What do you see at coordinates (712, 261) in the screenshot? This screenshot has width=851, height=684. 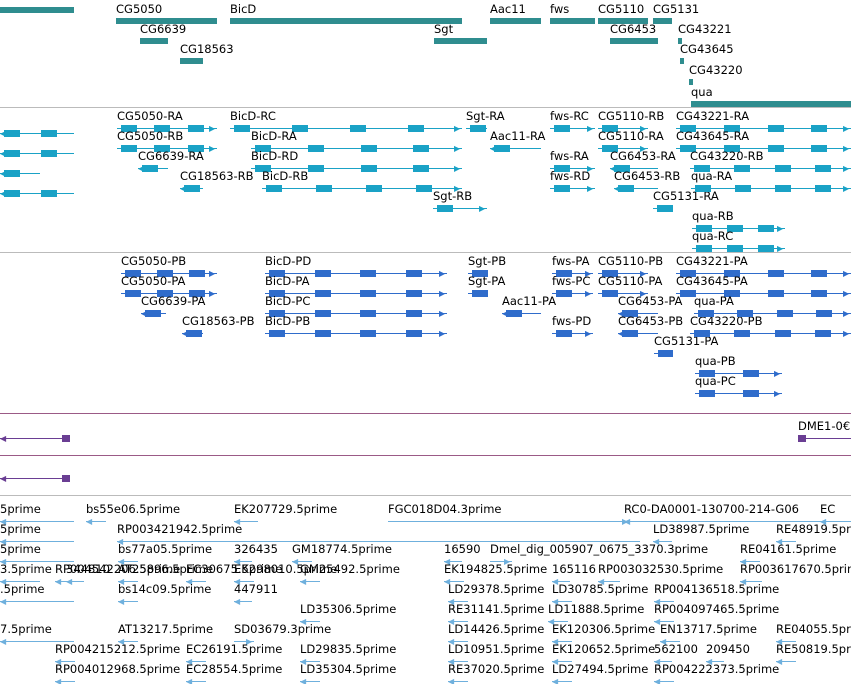 I see `feature-label: CG43221-PA` at bounding box center [712, 261].